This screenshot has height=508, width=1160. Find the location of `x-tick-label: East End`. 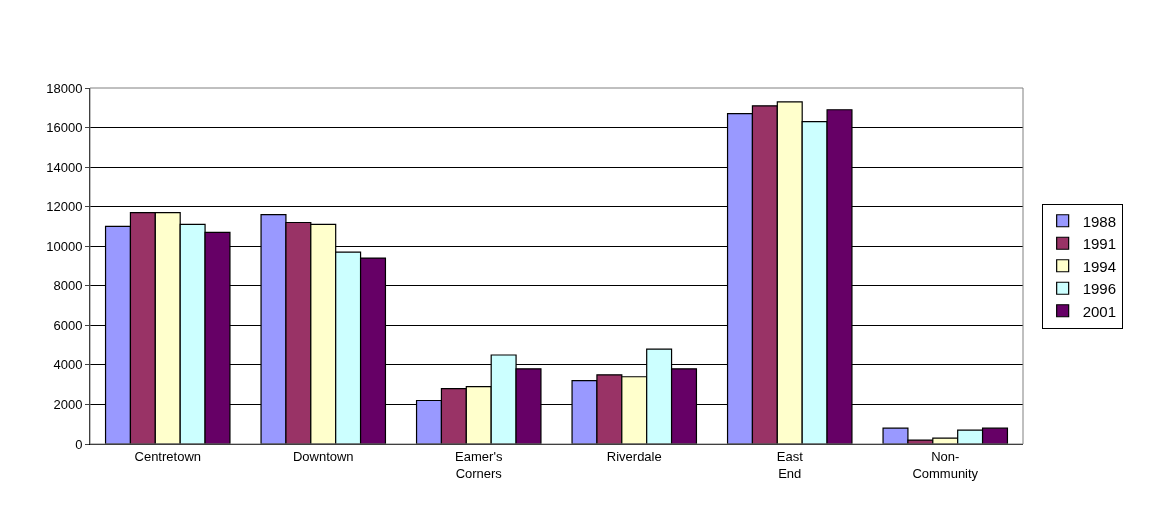

x-tick-label: East End is located at coordinates (790, 464).